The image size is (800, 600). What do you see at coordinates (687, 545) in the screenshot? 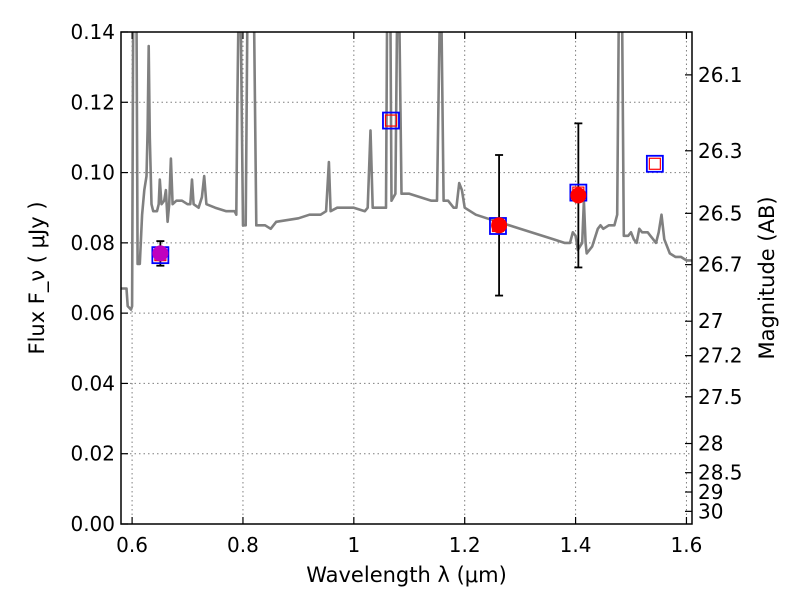
I see `x-tick-label: 1.6` at bounding box center [687, 545].